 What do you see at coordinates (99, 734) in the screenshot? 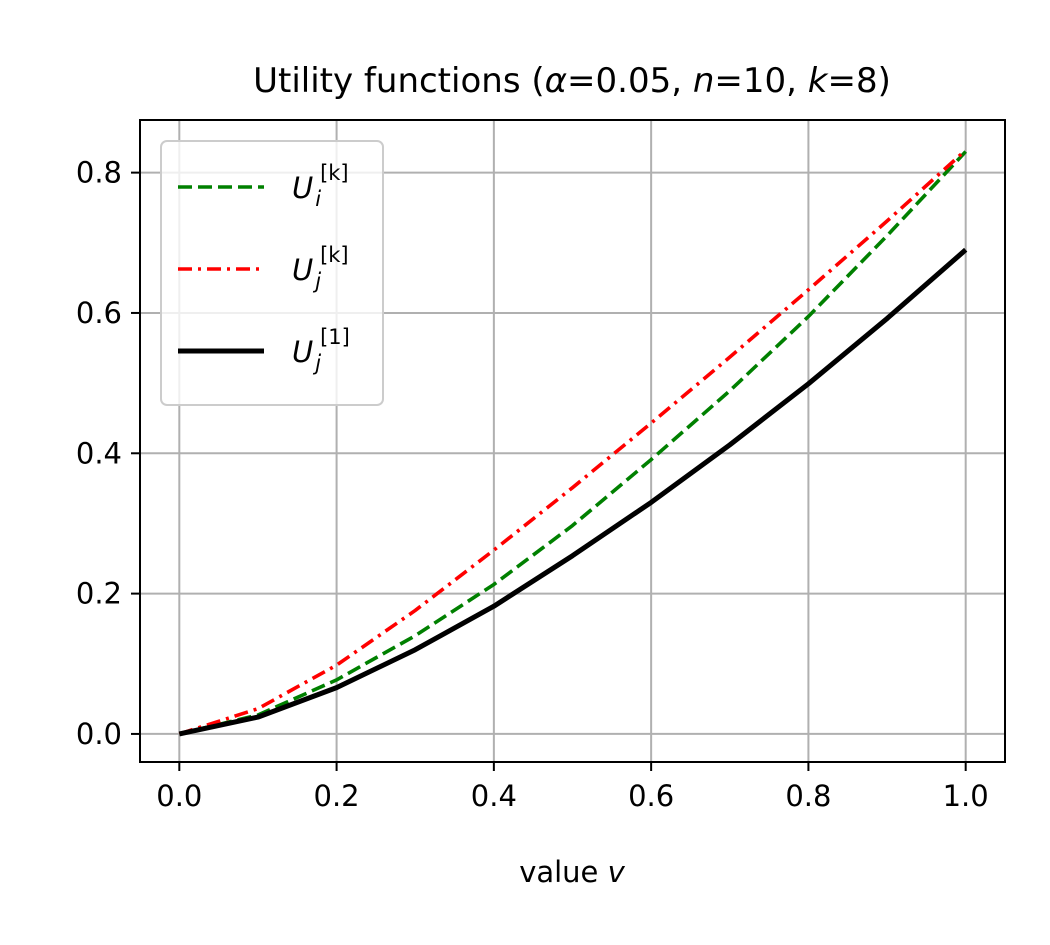
I see `y-tick-label: 0.0` at bounding box center [99, 734].